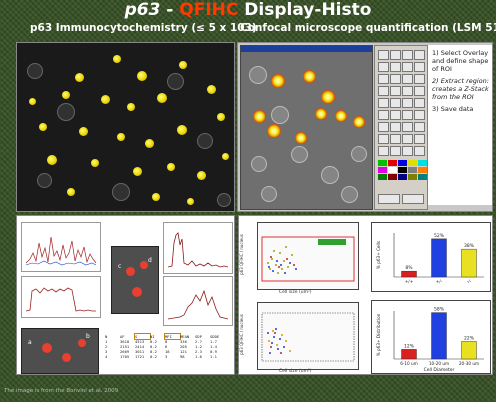 This screenshot has height=402, width=496. What do you see at coordinates (30, 342) in the screenshot?
I see `label-a: a` at bounding box center [30, 342].